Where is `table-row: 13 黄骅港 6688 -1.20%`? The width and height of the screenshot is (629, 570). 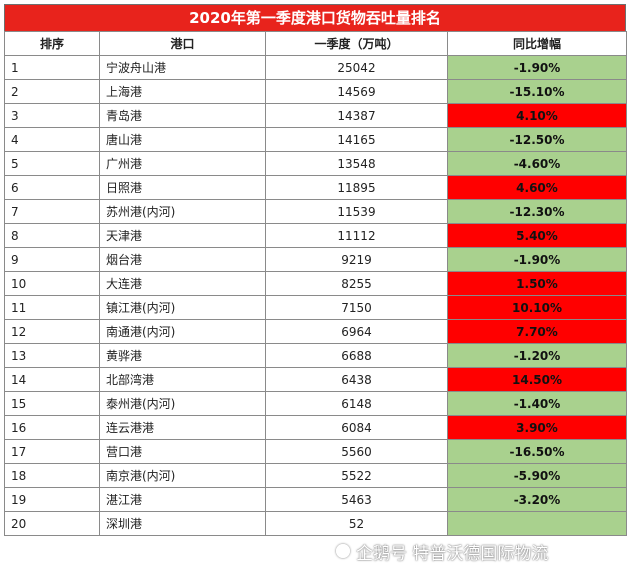 table-row: 13 黄骅港 6688 -1.20% is located at coordinates (315, 355).